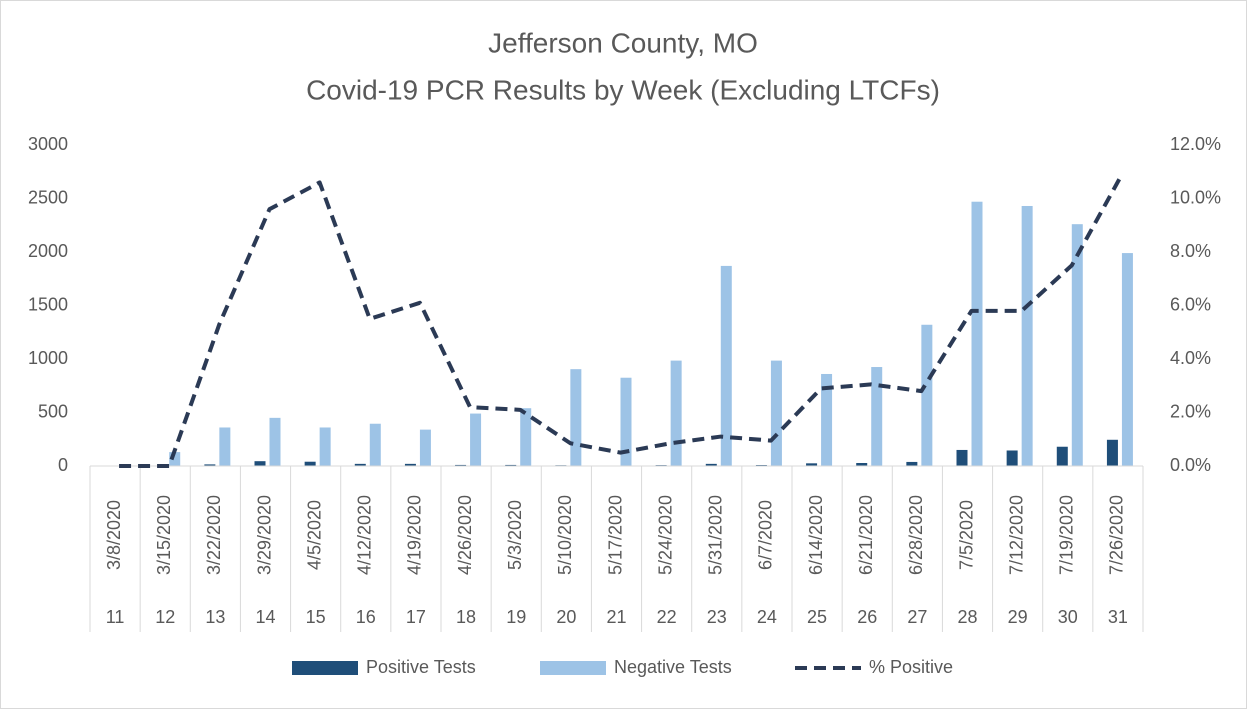 This screenshot has width=1247, height=714. Describe the element at coordinates (1190, 251) in the screenshot. I see `y2-tick-label: 8.0%` at that location.